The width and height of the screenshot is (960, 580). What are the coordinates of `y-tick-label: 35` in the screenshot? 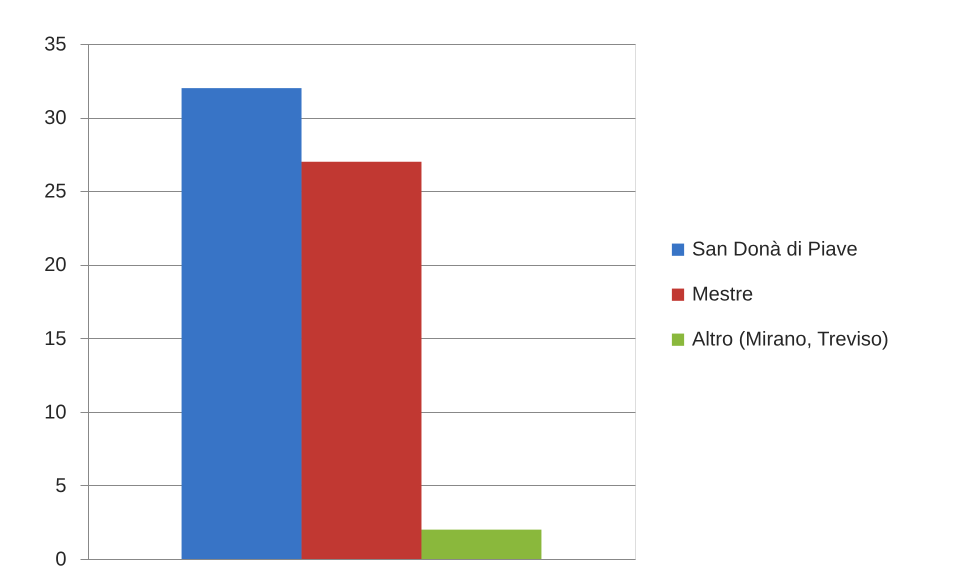 It's located at (55, 45).